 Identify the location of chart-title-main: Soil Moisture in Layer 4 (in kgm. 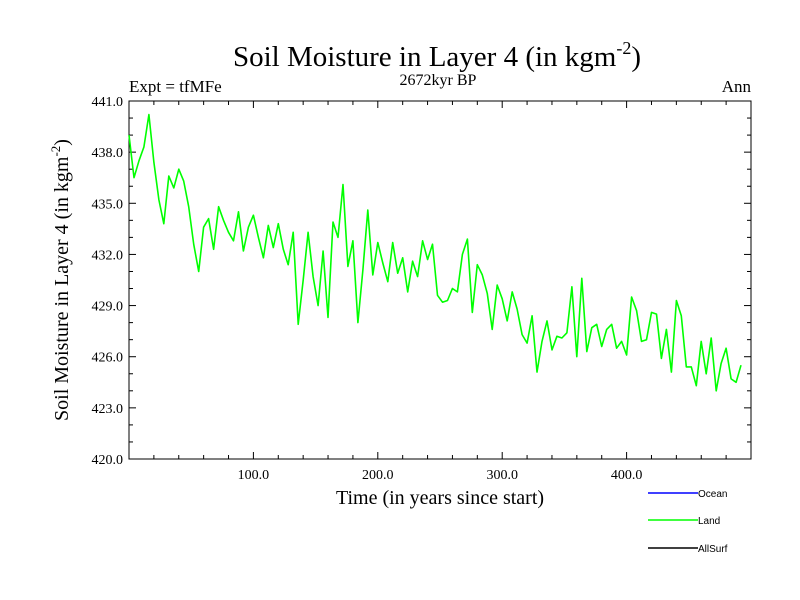
(425, 57).